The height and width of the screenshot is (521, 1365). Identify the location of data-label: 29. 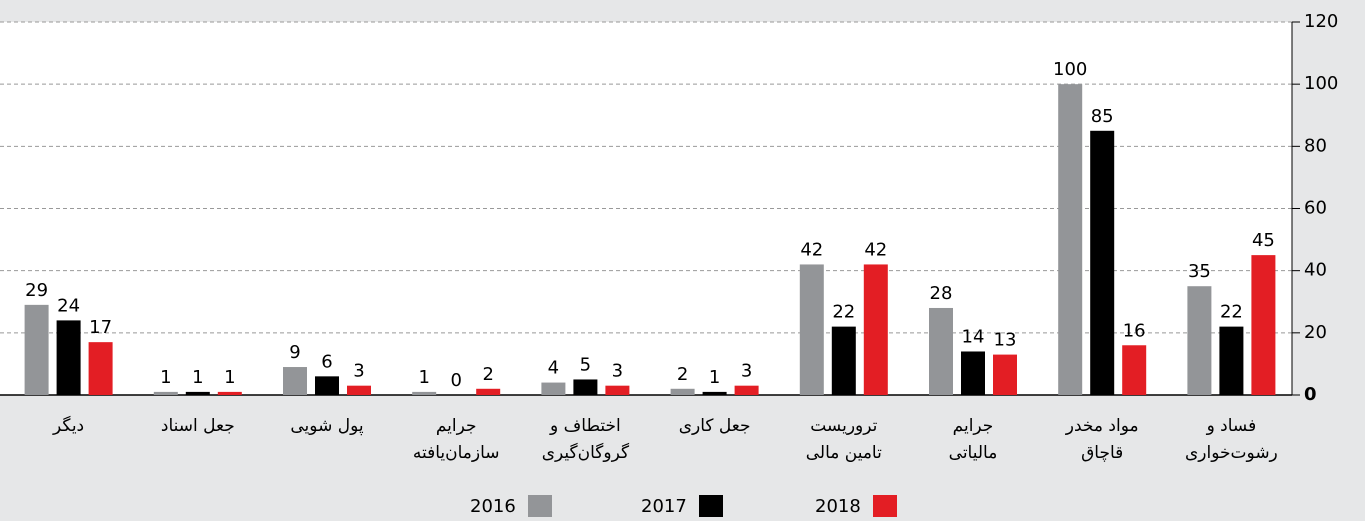
(36, 290).